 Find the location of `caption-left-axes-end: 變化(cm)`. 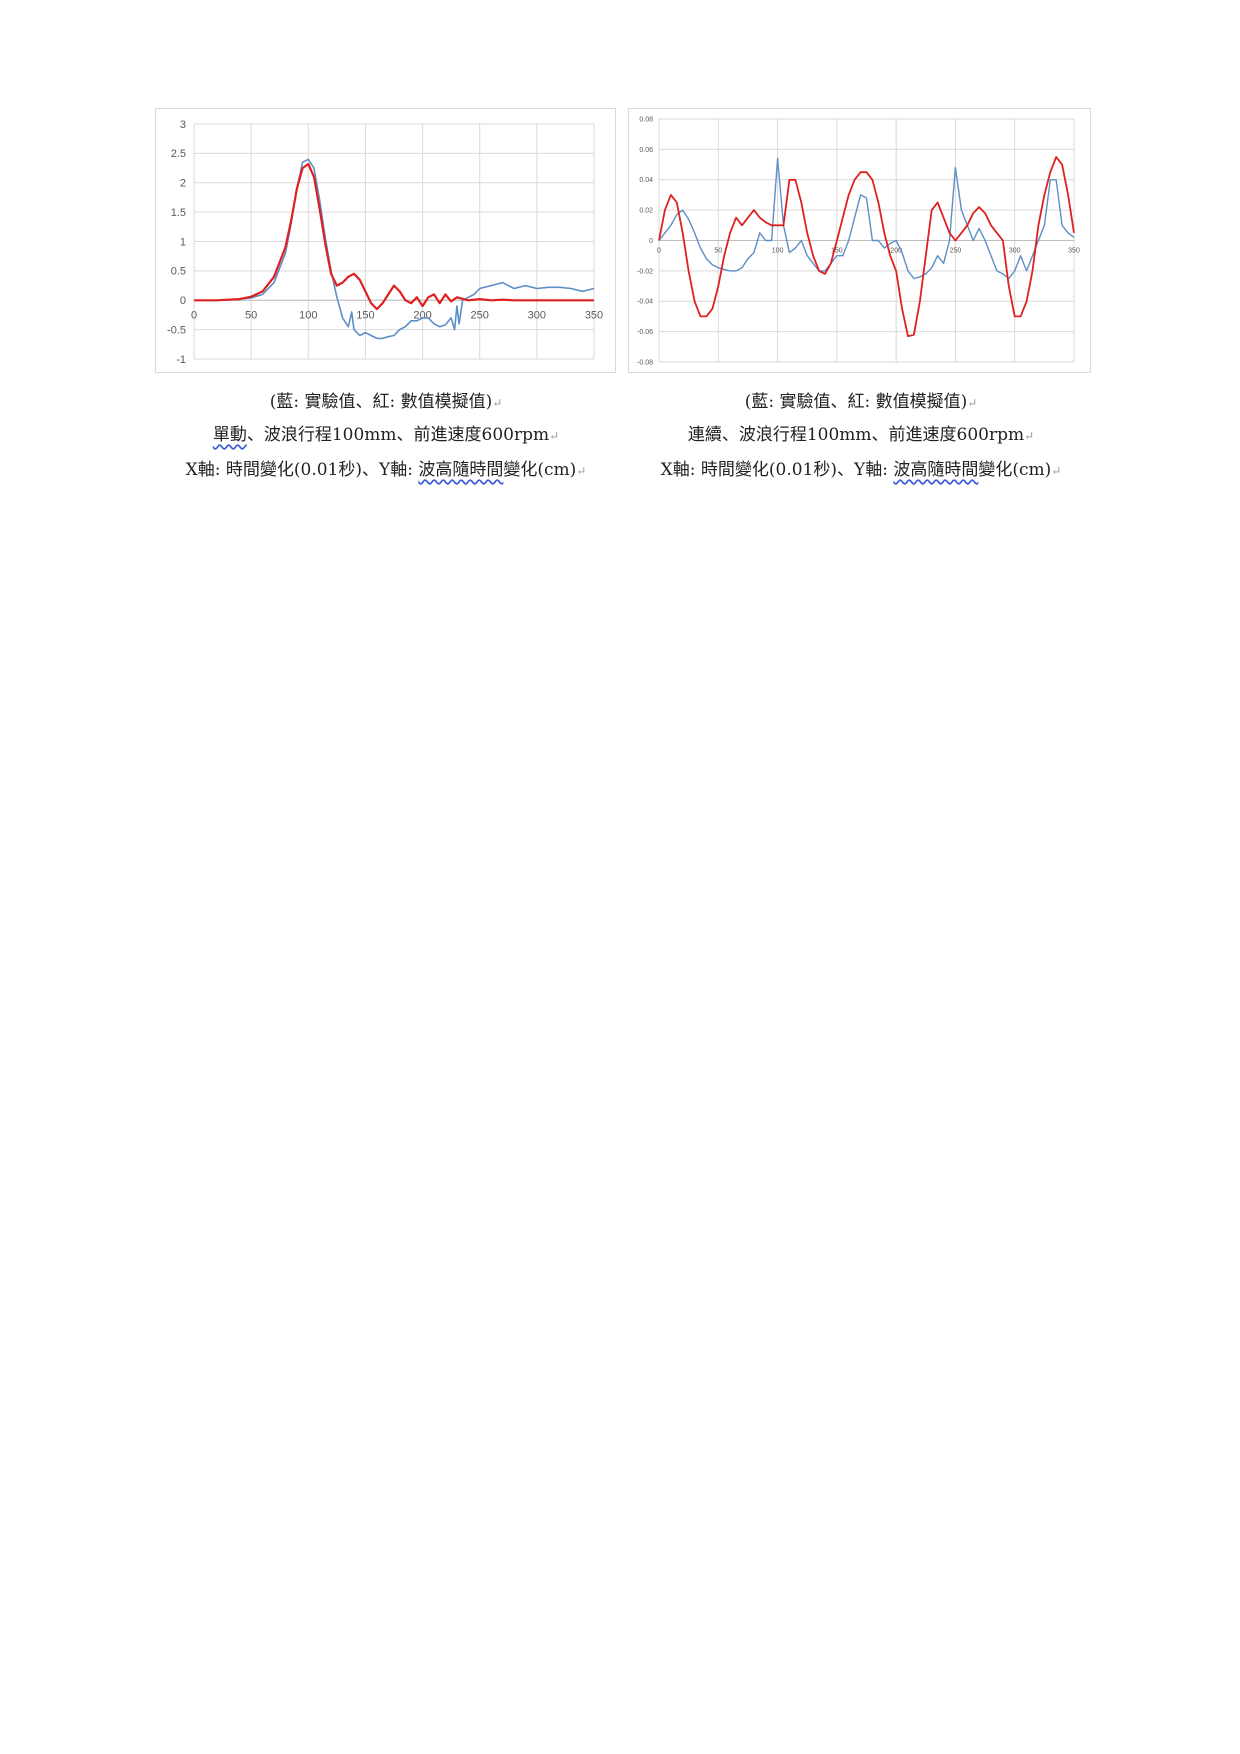

caption-left-axes-end: 變化(cm) is located at coordinates (540, 470).